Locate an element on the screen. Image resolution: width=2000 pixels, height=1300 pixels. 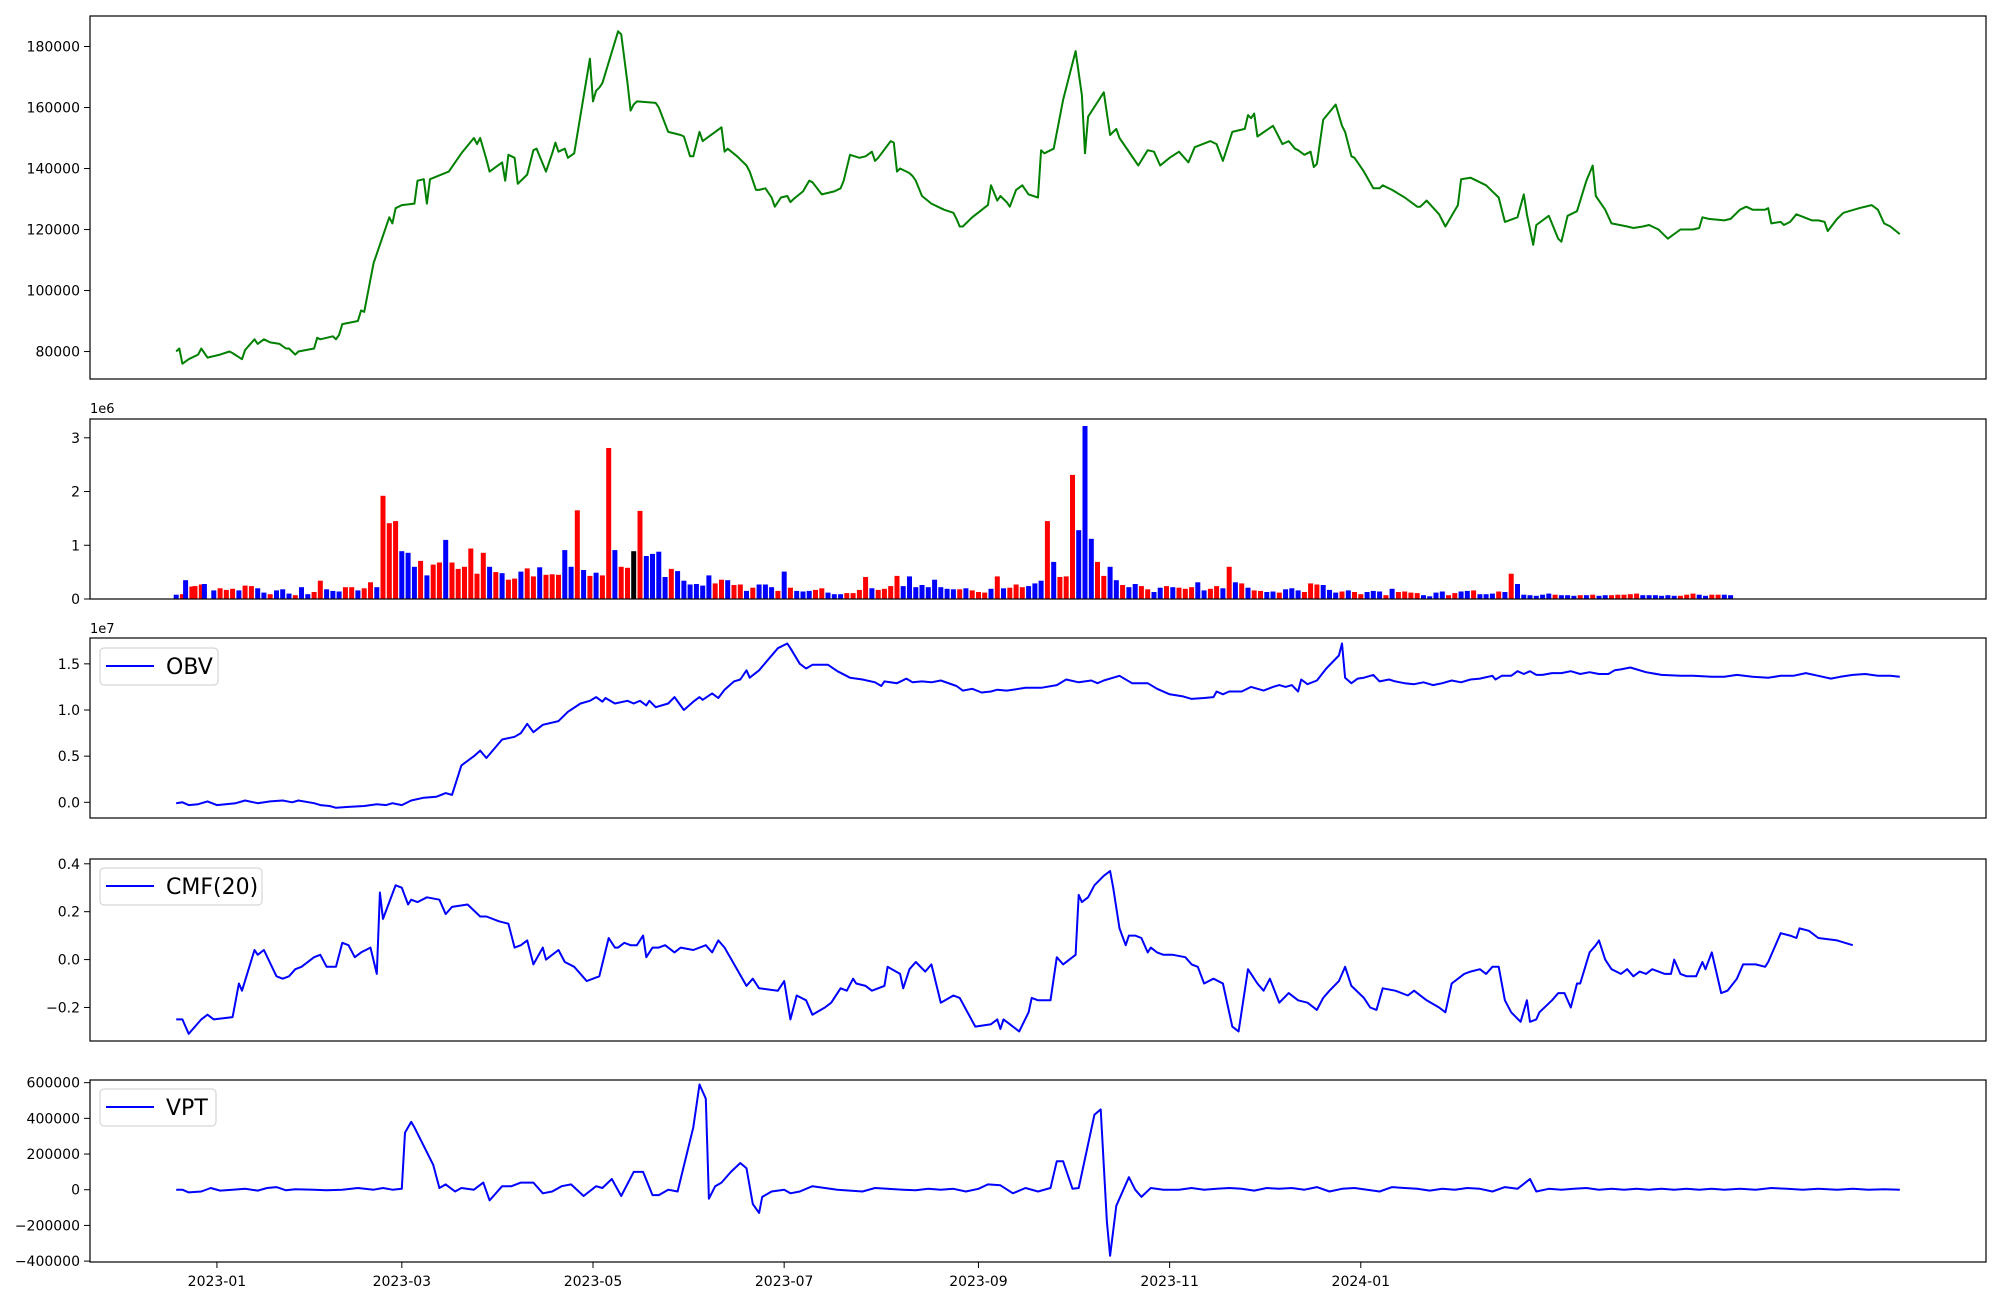
volume-y-ticks: 0 1 2 3 is located at coordinates (80, 519).